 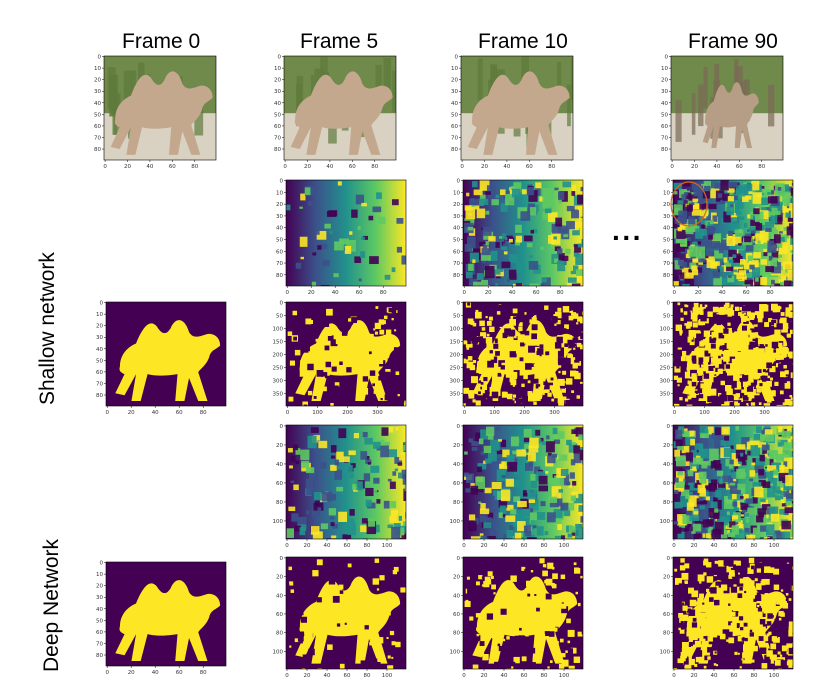 I want to click on p-rgb5-ytick-label: 20, so click(x=277, y=81).